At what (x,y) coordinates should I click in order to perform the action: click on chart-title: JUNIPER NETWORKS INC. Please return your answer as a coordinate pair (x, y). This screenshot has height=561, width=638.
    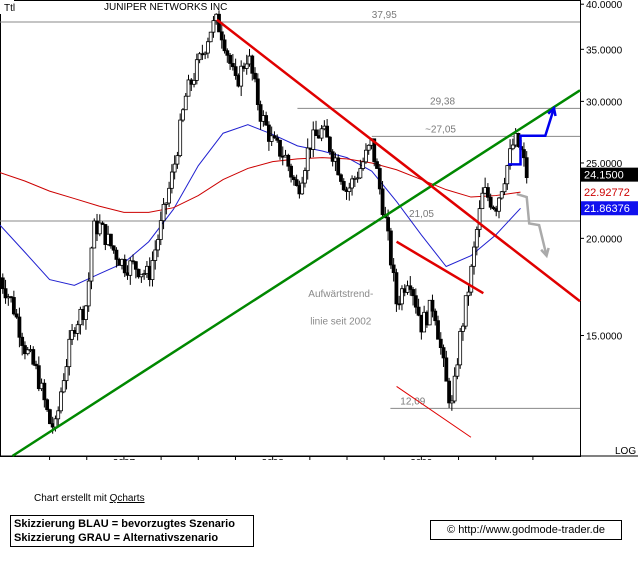
    Looking at the image, I should click on (165, 7).